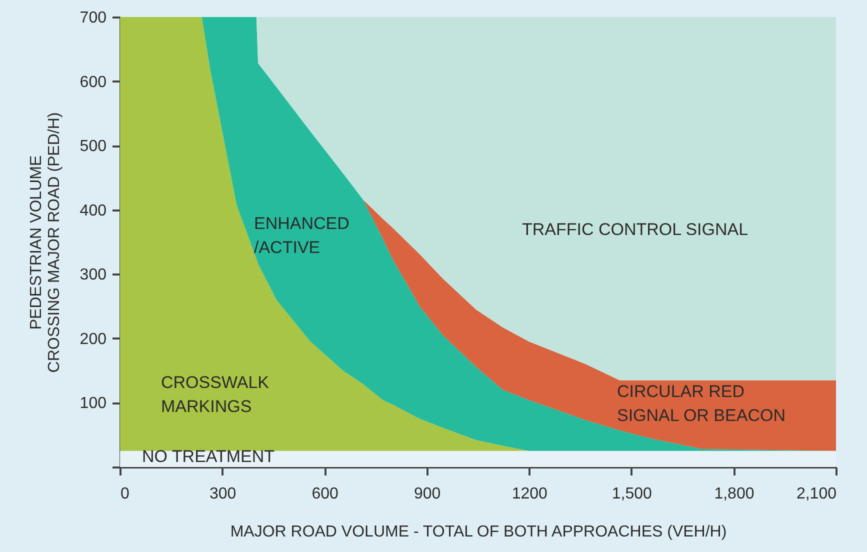  What do you see at coordinates (93, 147) in the screenshot?
I see `y-tick-label: 500` at bounding box center [93, 147].